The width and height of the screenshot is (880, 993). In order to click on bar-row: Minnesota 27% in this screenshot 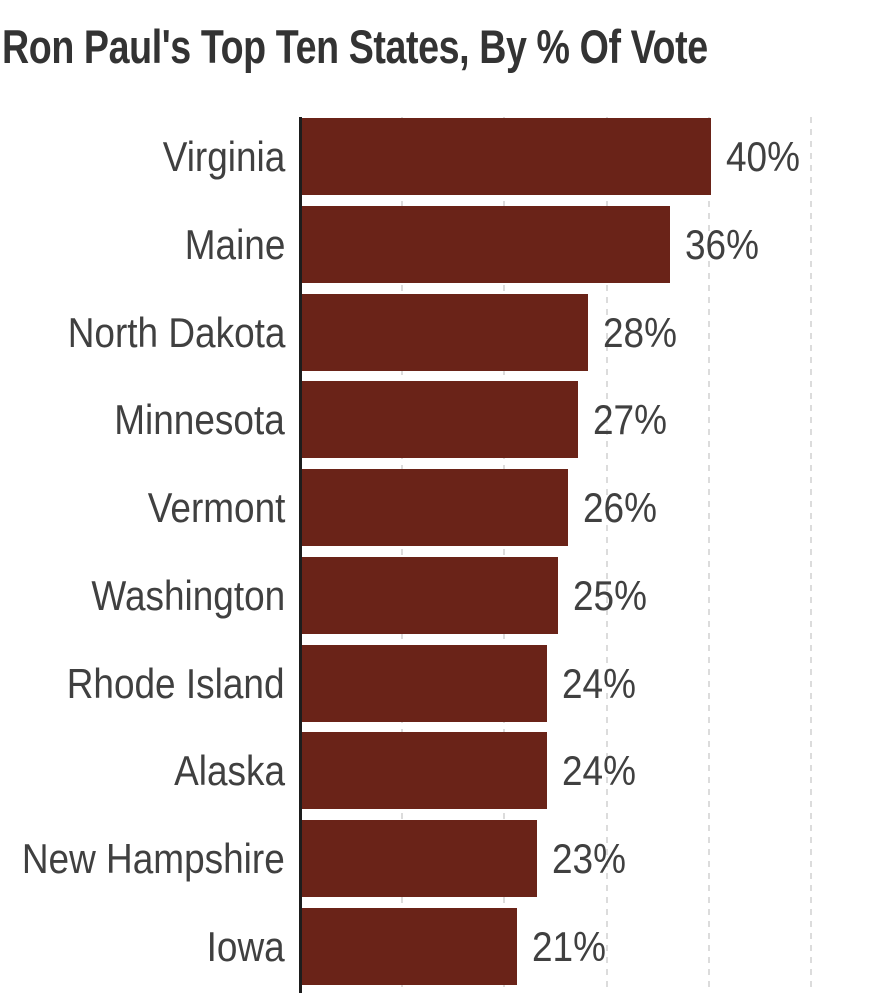, I will do `click(440, 420)`.